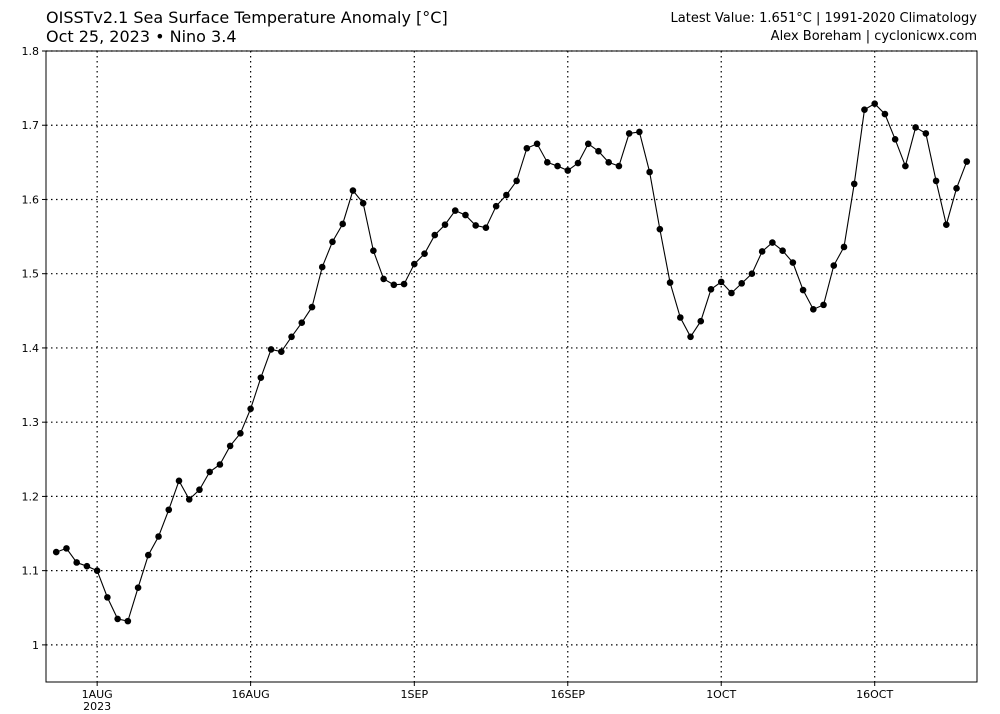 The height and width of the screenshot is (714, 1000). What do you see at coordinates (873, 36) in the screenshot?
I see `credit-text: Alex Boreham | cyclonicwx.com` at bounding box center [873, 36].